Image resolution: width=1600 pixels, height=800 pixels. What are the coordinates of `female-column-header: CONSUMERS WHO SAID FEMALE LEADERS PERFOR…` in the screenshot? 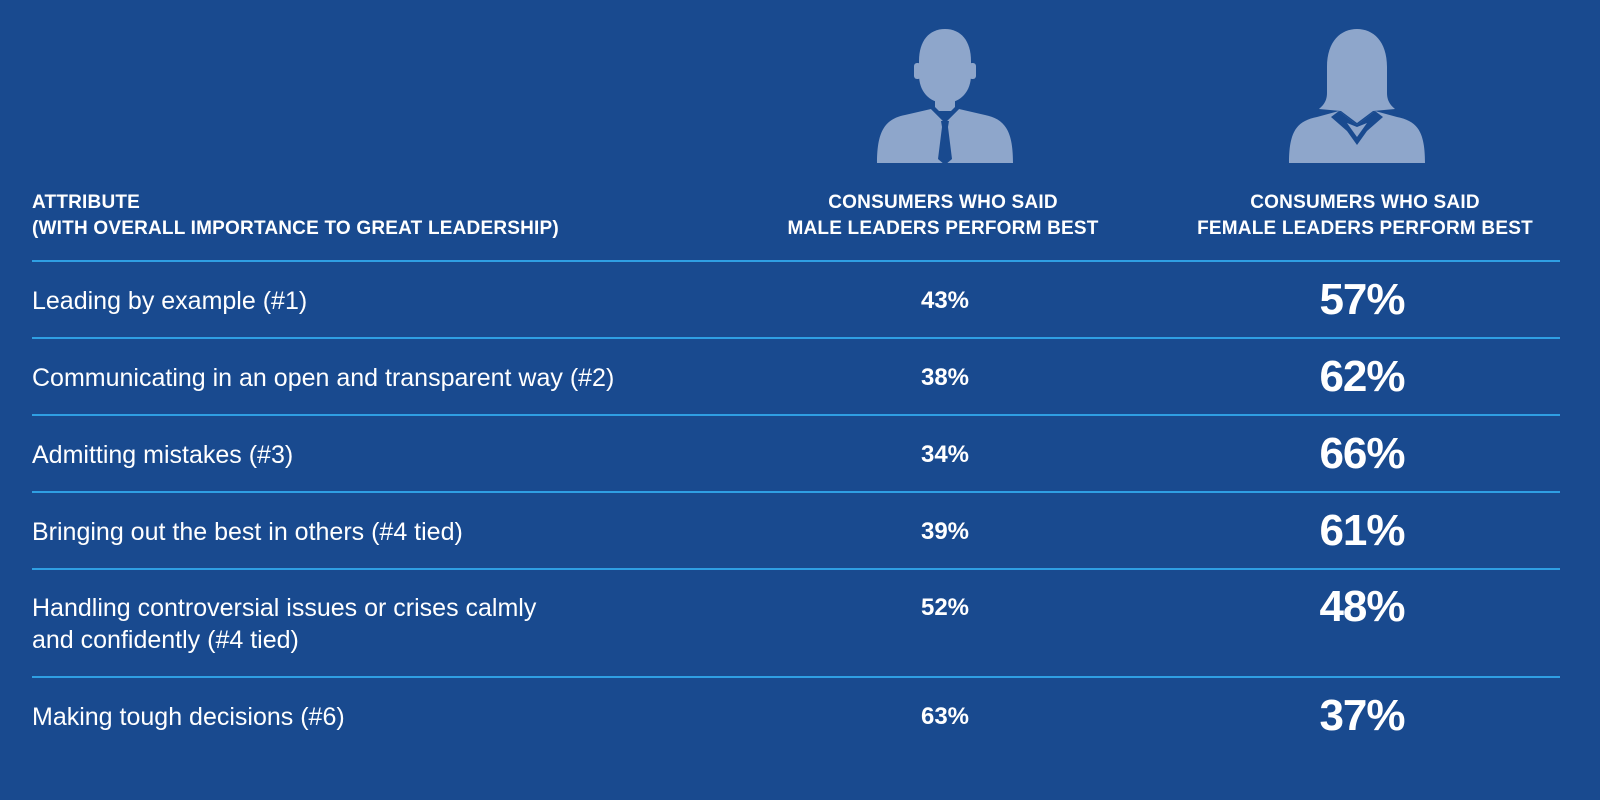 It's located at (1365, 216).